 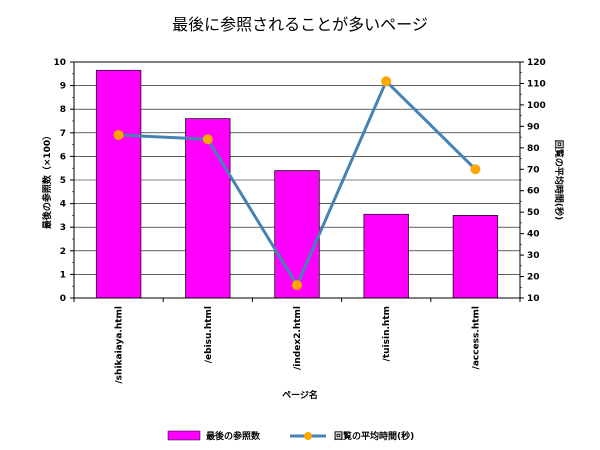 What do you see at coordinates (209, 334) in the screenshot?
I see `x-tick-label: /ebisu.html` at bounding box center [209, 334].